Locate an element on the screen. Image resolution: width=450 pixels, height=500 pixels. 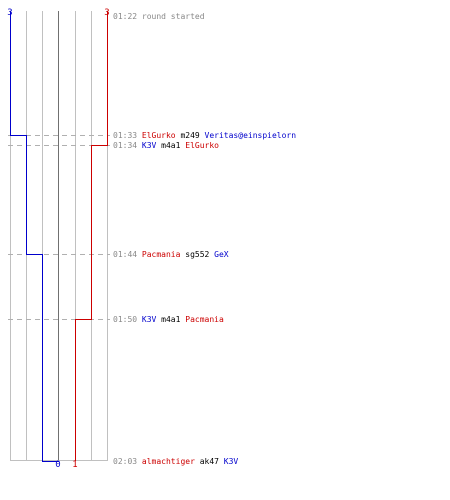
event-row: 01:33 ElGurko m249 Veritas@einspielorn is located at coordinates (204, 135).